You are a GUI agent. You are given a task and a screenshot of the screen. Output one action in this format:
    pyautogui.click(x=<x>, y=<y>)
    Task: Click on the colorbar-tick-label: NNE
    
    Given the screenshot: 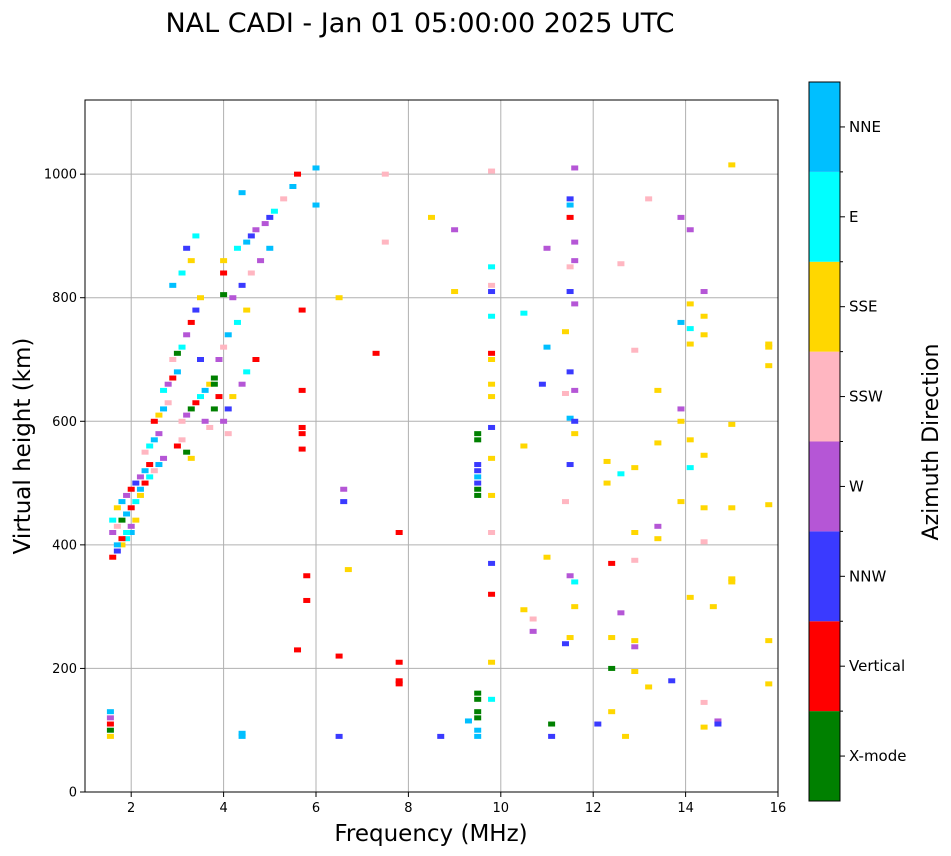 What is the action you would take?
    pyautogui.click(x=865, y=127)
    